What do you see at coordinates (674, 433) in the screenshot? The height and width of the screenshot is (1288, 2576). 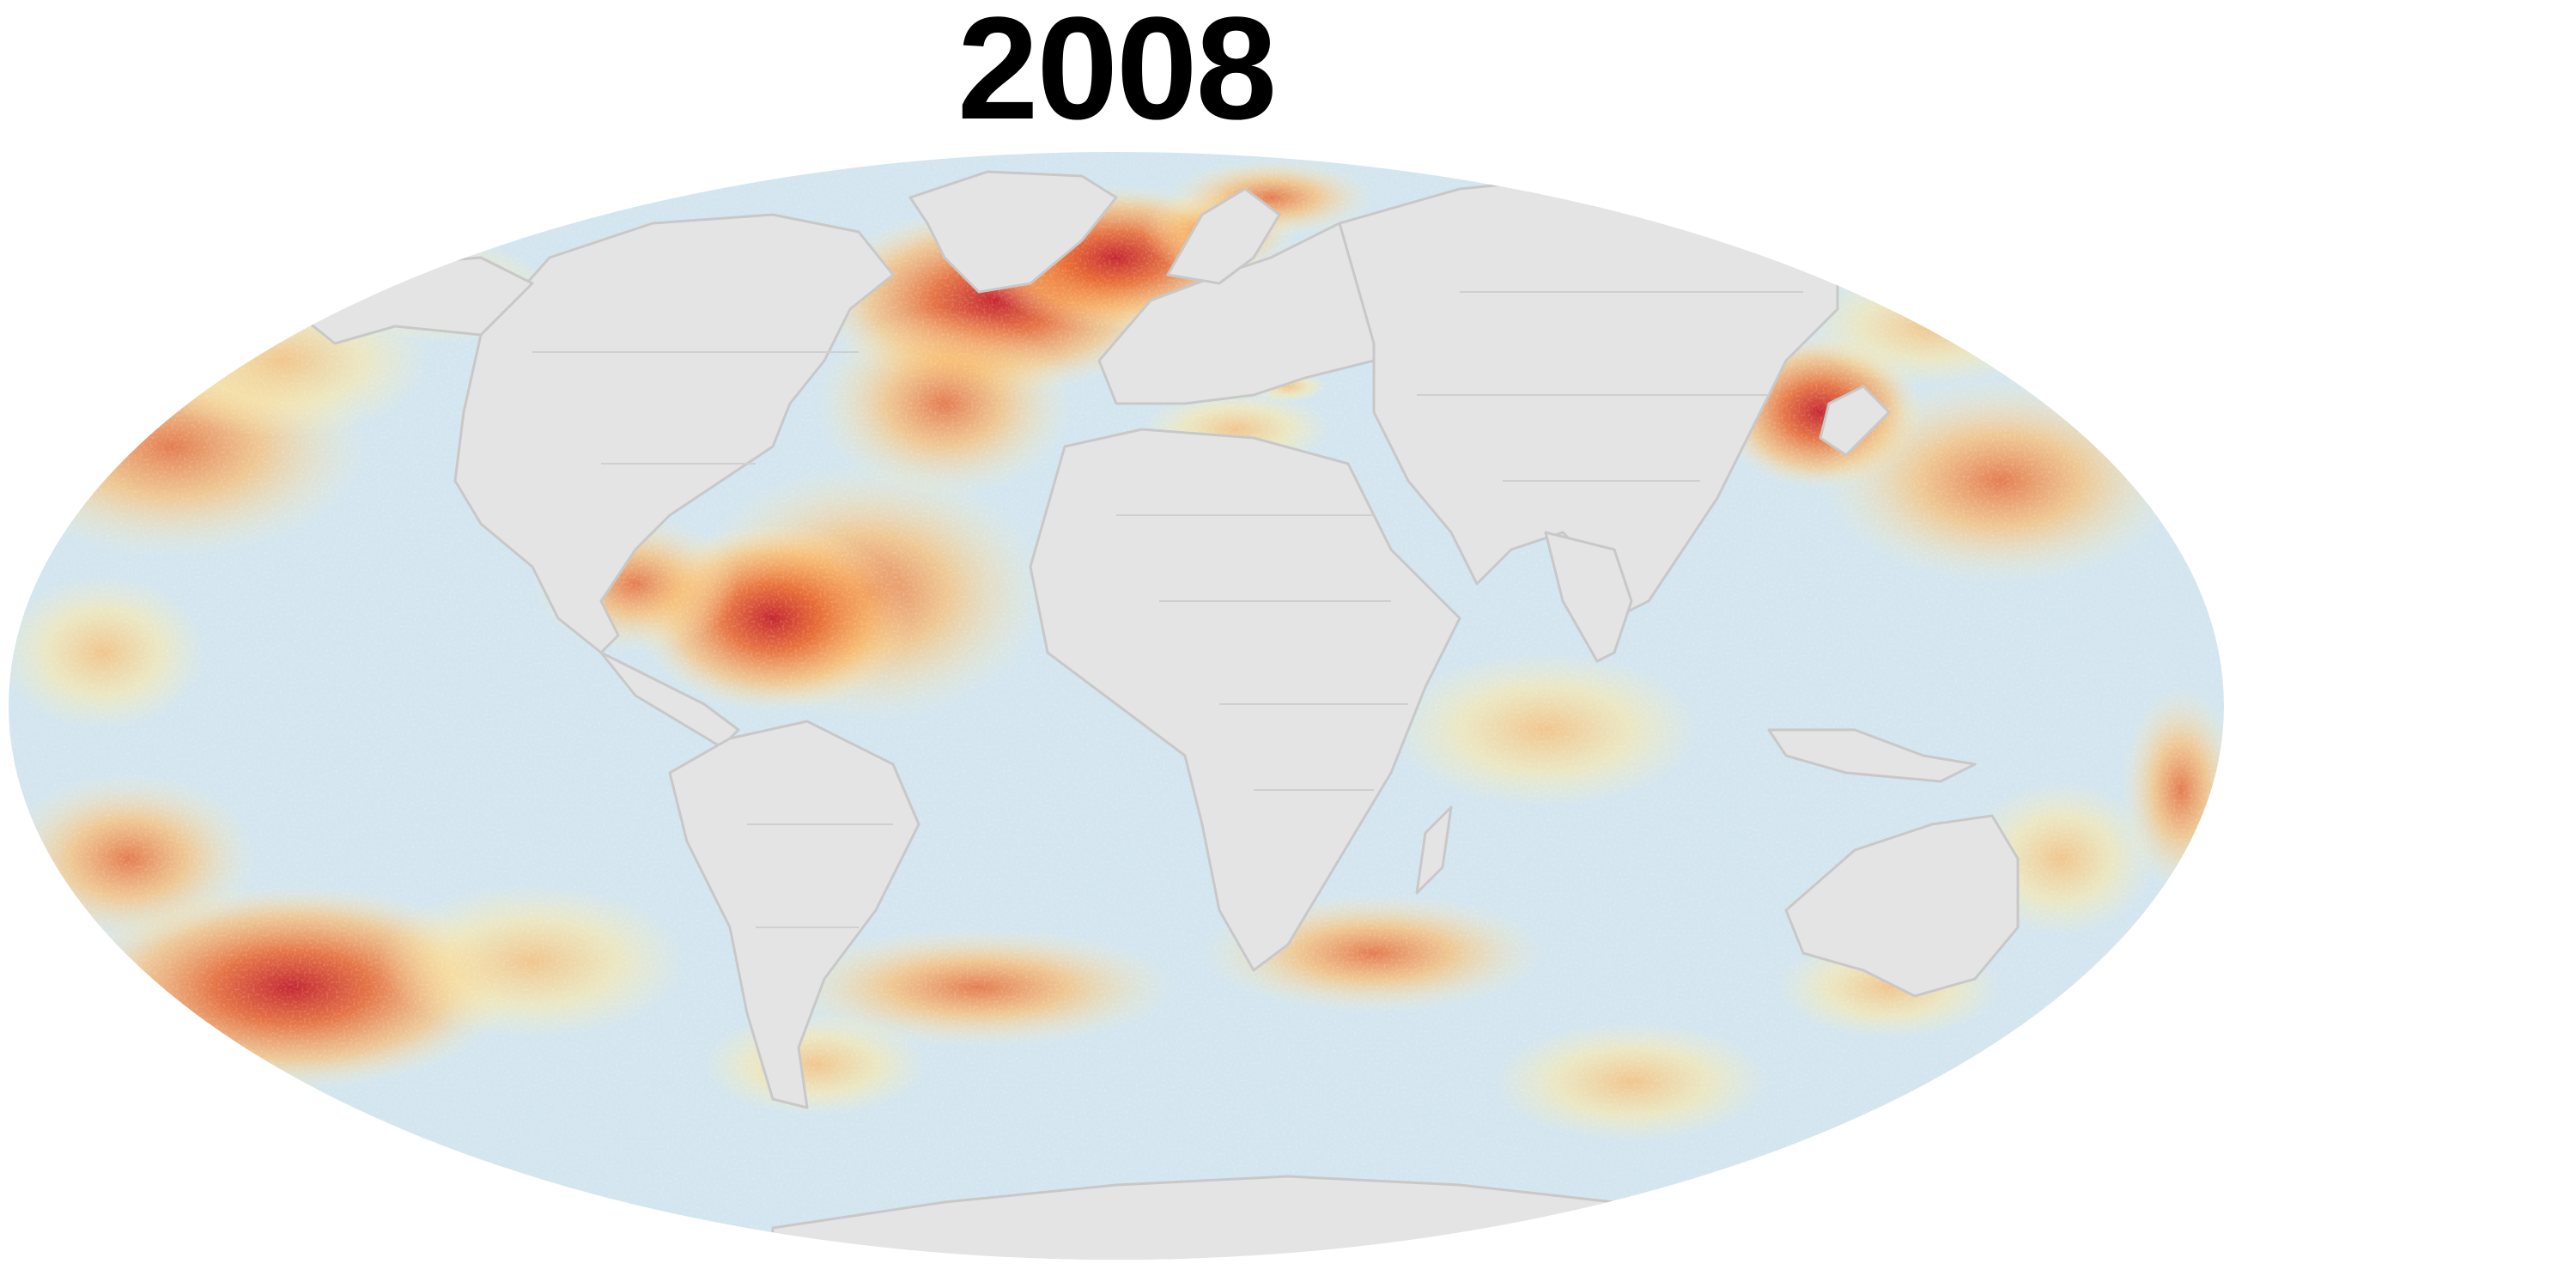 I see `north-america-shape` at bounding box center [674, 433].